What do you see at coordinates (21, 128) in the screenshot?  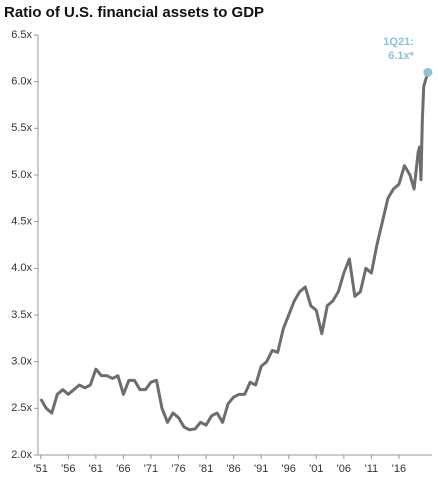 I see `y-tick-label: 5.5x` at bounding box center [21, 128].